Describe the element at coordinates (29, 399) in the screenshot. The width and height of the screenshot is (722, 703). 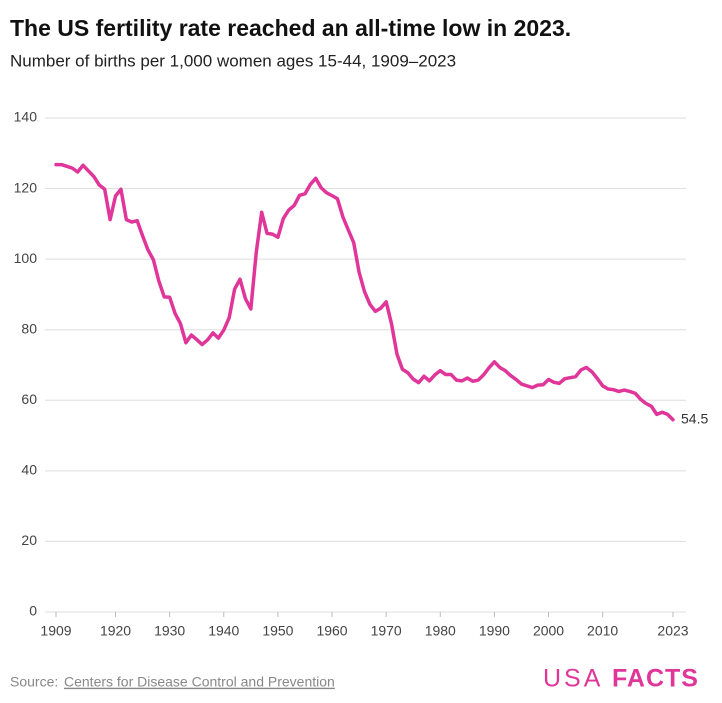
I see `y-tick-label: 60` at that location.